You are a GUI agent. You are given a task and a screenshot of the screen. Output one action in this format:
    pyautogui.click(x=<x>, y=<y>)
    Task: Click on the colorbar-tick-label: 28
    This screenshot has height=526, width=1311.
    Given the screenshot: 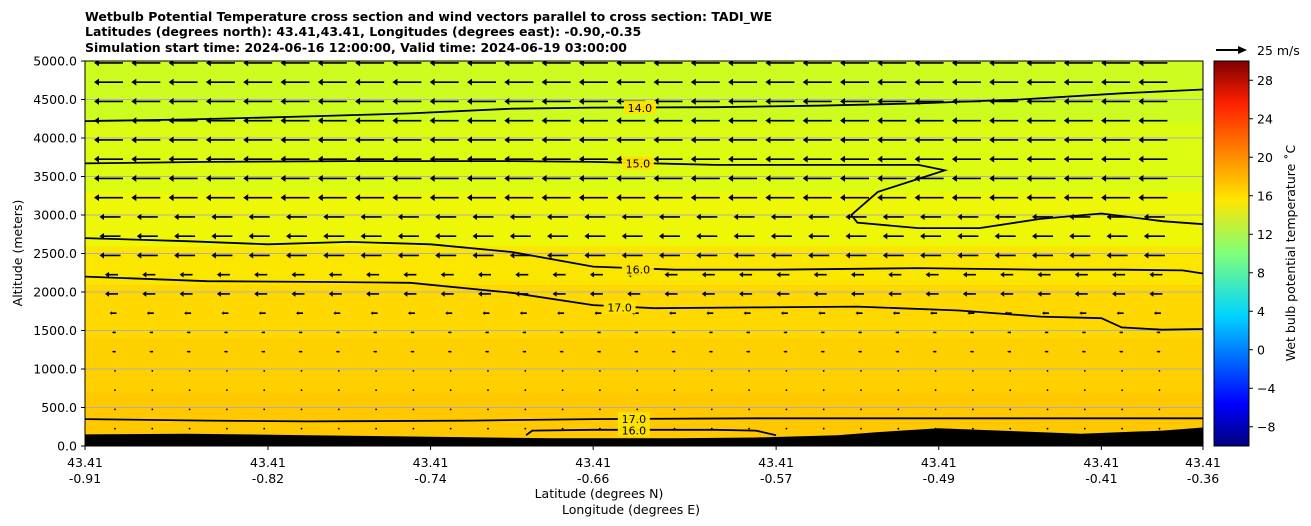 What is the action you would take?
    pyautogui.click(x=1265, y=80)
    